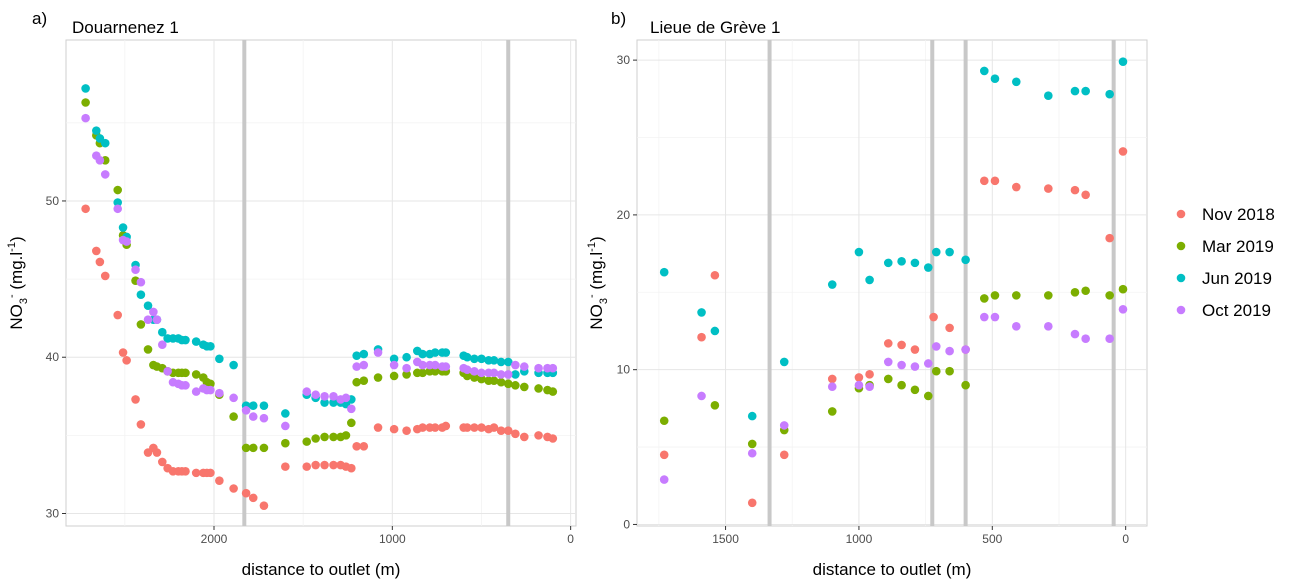  What do you see at coordinates (992, 539) in the screenshot?
I see `x-tick-label: 500` at bounding box center [992, 539].